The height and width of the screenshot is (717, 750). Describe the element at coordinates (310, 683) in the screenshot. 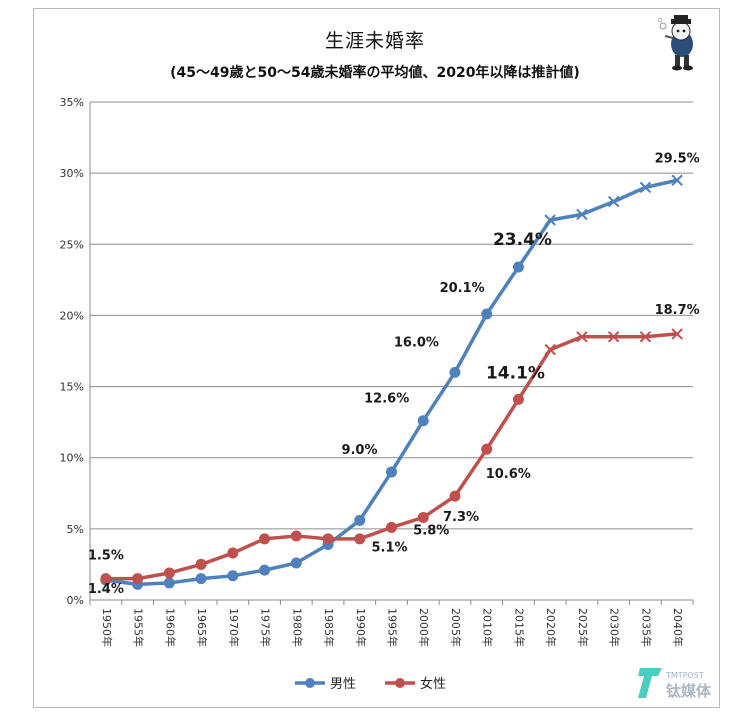

I see `legend-marker-male` at that location.